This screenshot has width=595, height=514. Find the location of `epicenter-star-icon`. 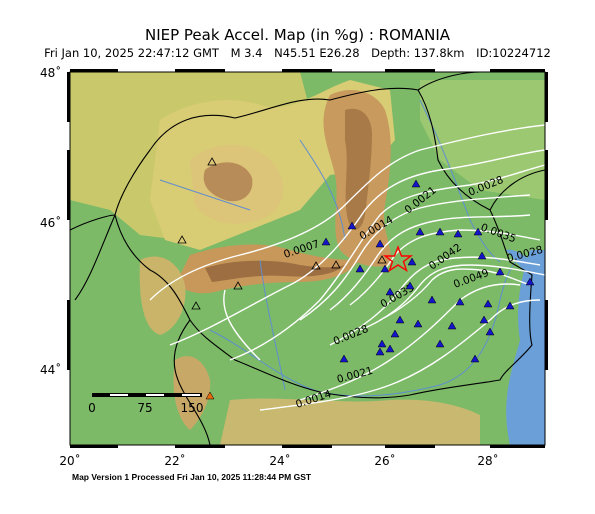

epicenter-star-icon is located at coordinates (398, 259).